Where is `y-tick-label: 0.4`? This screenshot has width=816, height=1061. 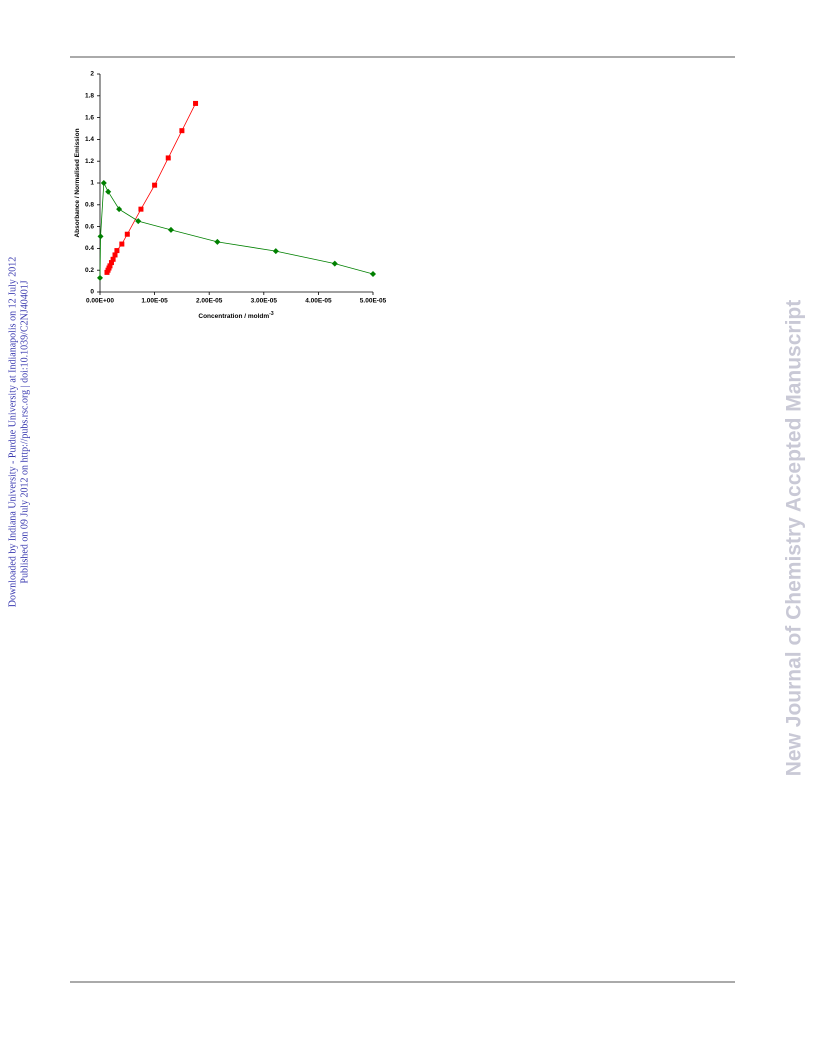
y-tick-label: 0.4 is located at coordinates (89, 248).